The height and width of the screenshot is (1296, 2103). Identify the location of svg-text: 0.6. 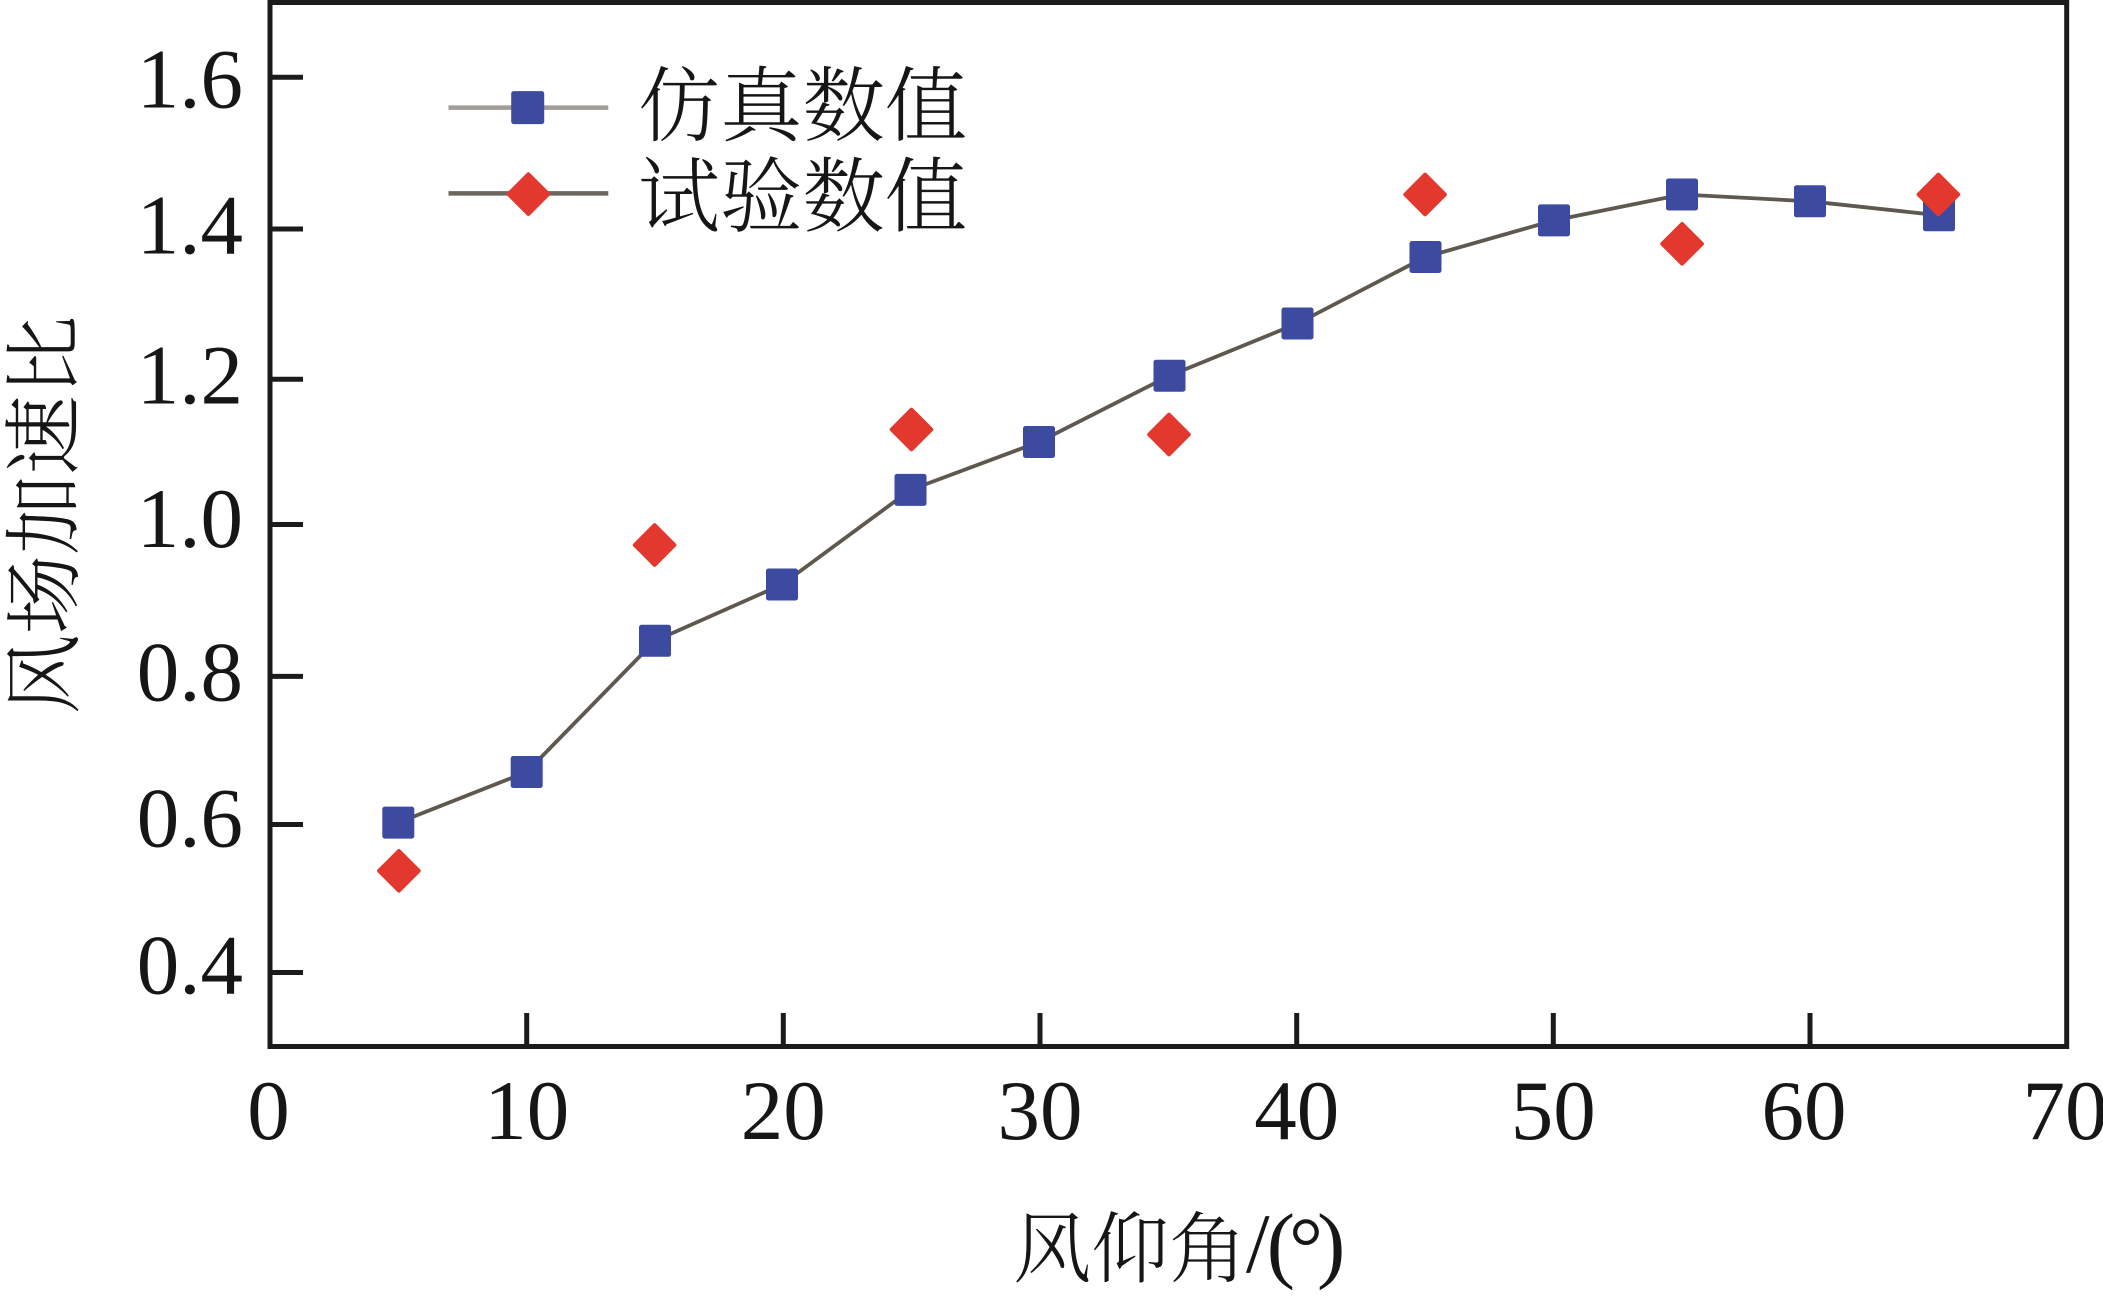
(190, 819).